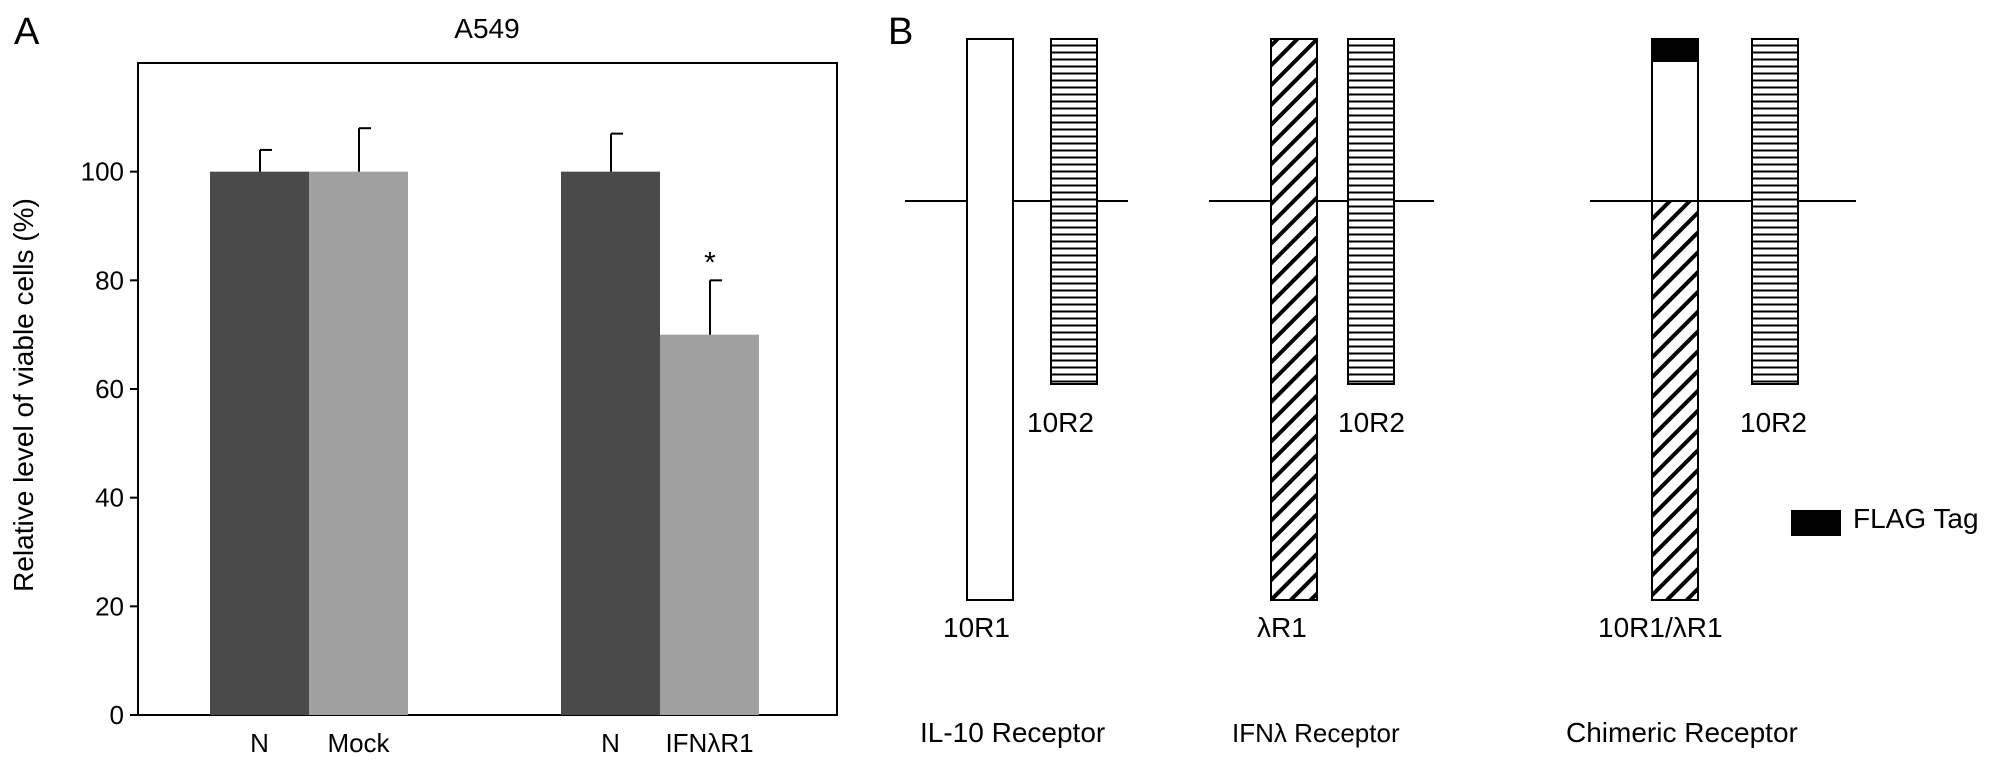 Image resolution: width=2008 pixels, height=760 pixels. Describe the element at coordinates (1916, 518) in the screenshot. I see `legend-label: FLAG Tag` at that location.